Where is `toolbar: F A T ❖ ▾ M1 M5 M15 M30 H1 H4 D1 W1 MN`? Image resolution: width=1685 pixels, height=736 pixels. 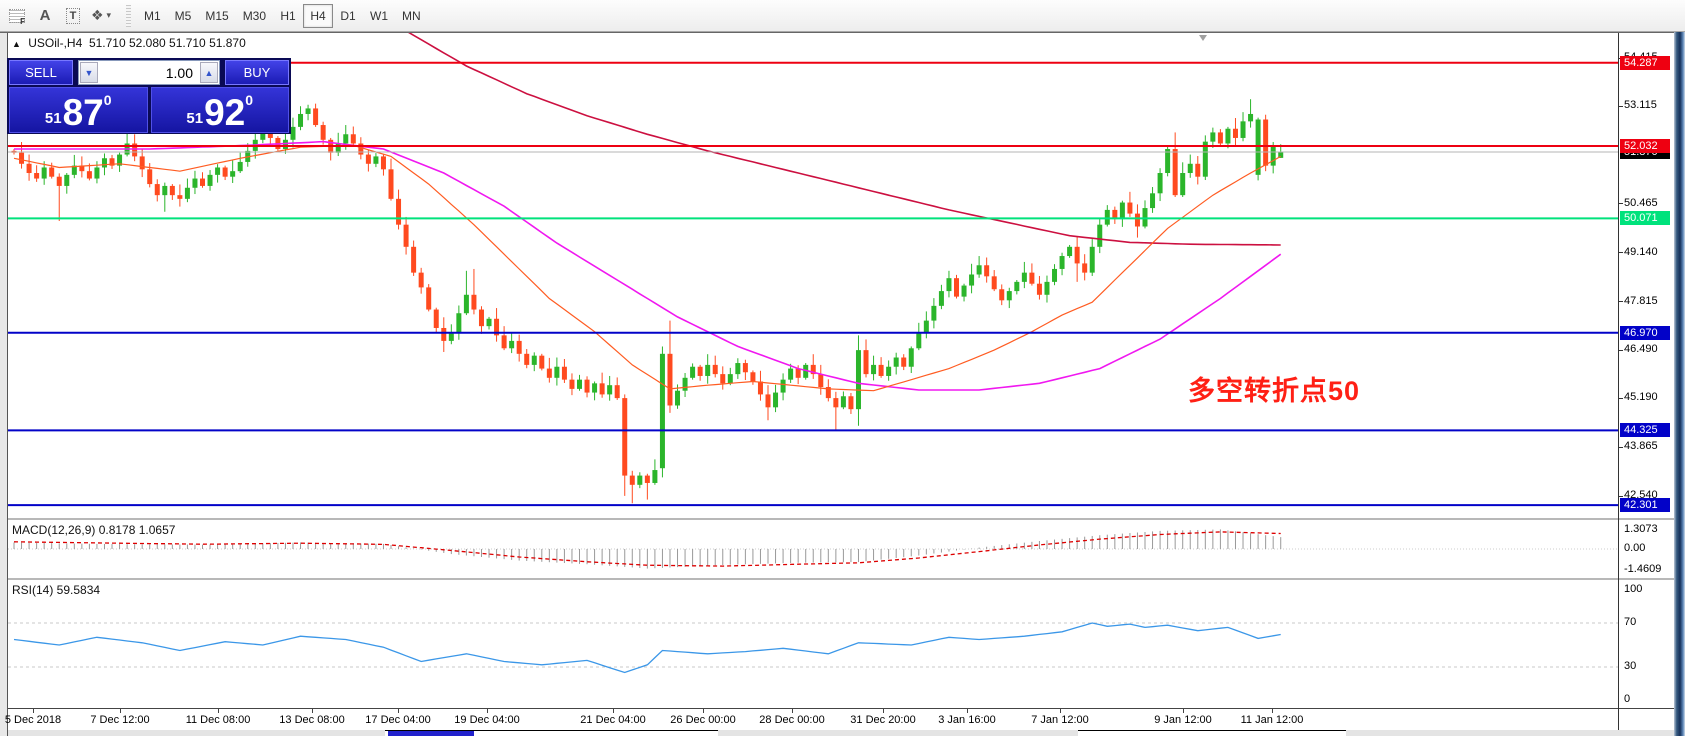
toolbar: F A T ❖ ▾ M1 M5 M15 M30 H1 H4 D1 W1 MN is located at coordinates (842, 16).